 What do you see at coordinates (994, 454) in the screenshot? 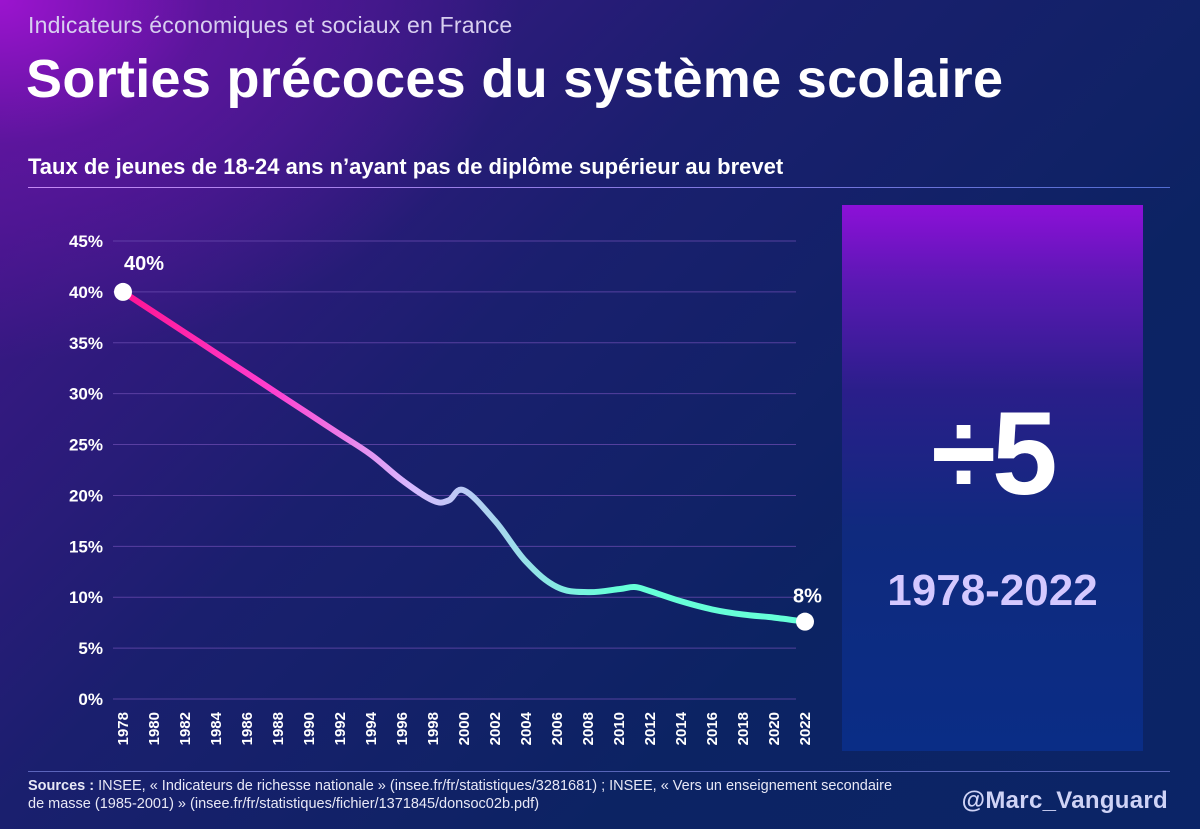
I see `reduction-factor: ÷5` at bounding box center [994, 454].